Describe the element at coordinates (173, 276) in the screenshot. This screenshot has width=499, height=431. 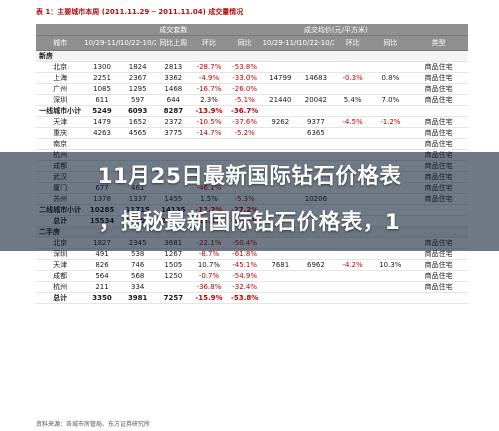
I see `table-cell-c3: 1250` at that location.